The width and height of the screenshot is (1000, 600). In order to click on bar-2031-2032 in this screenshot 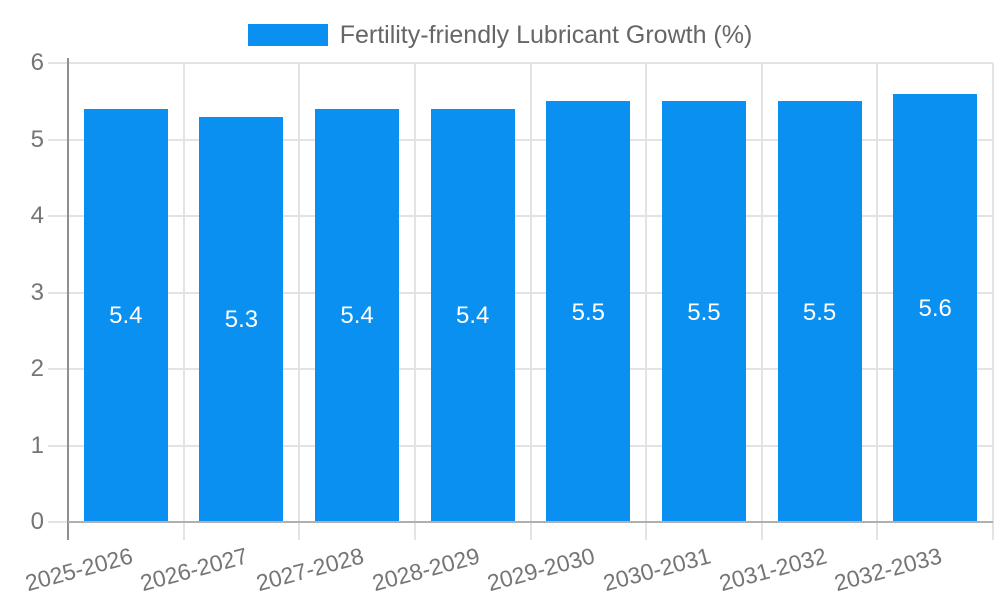, I will do `click(819, 311)`.